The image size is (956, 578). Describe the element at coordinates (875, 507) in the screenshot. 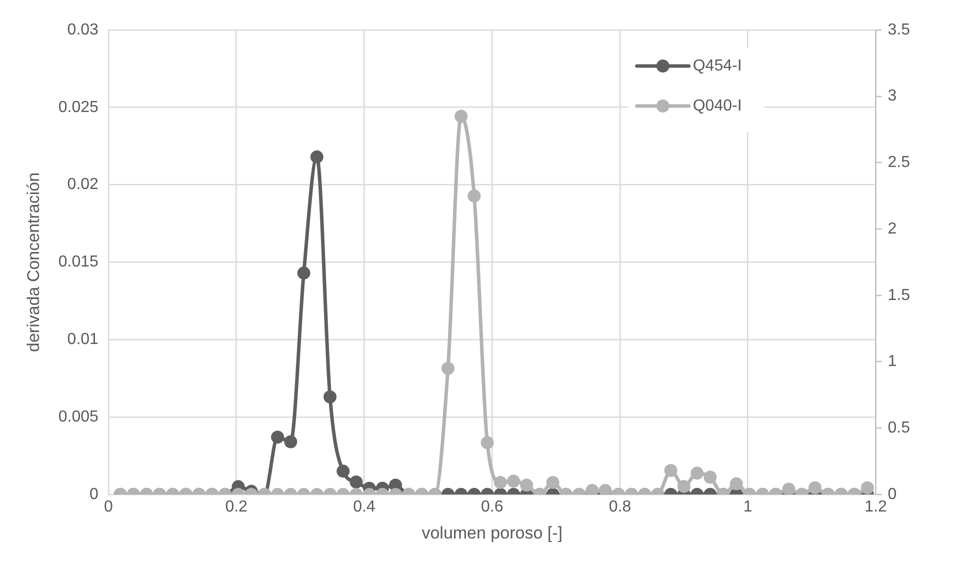

I see `x-tick-label: 1.2` at that location.